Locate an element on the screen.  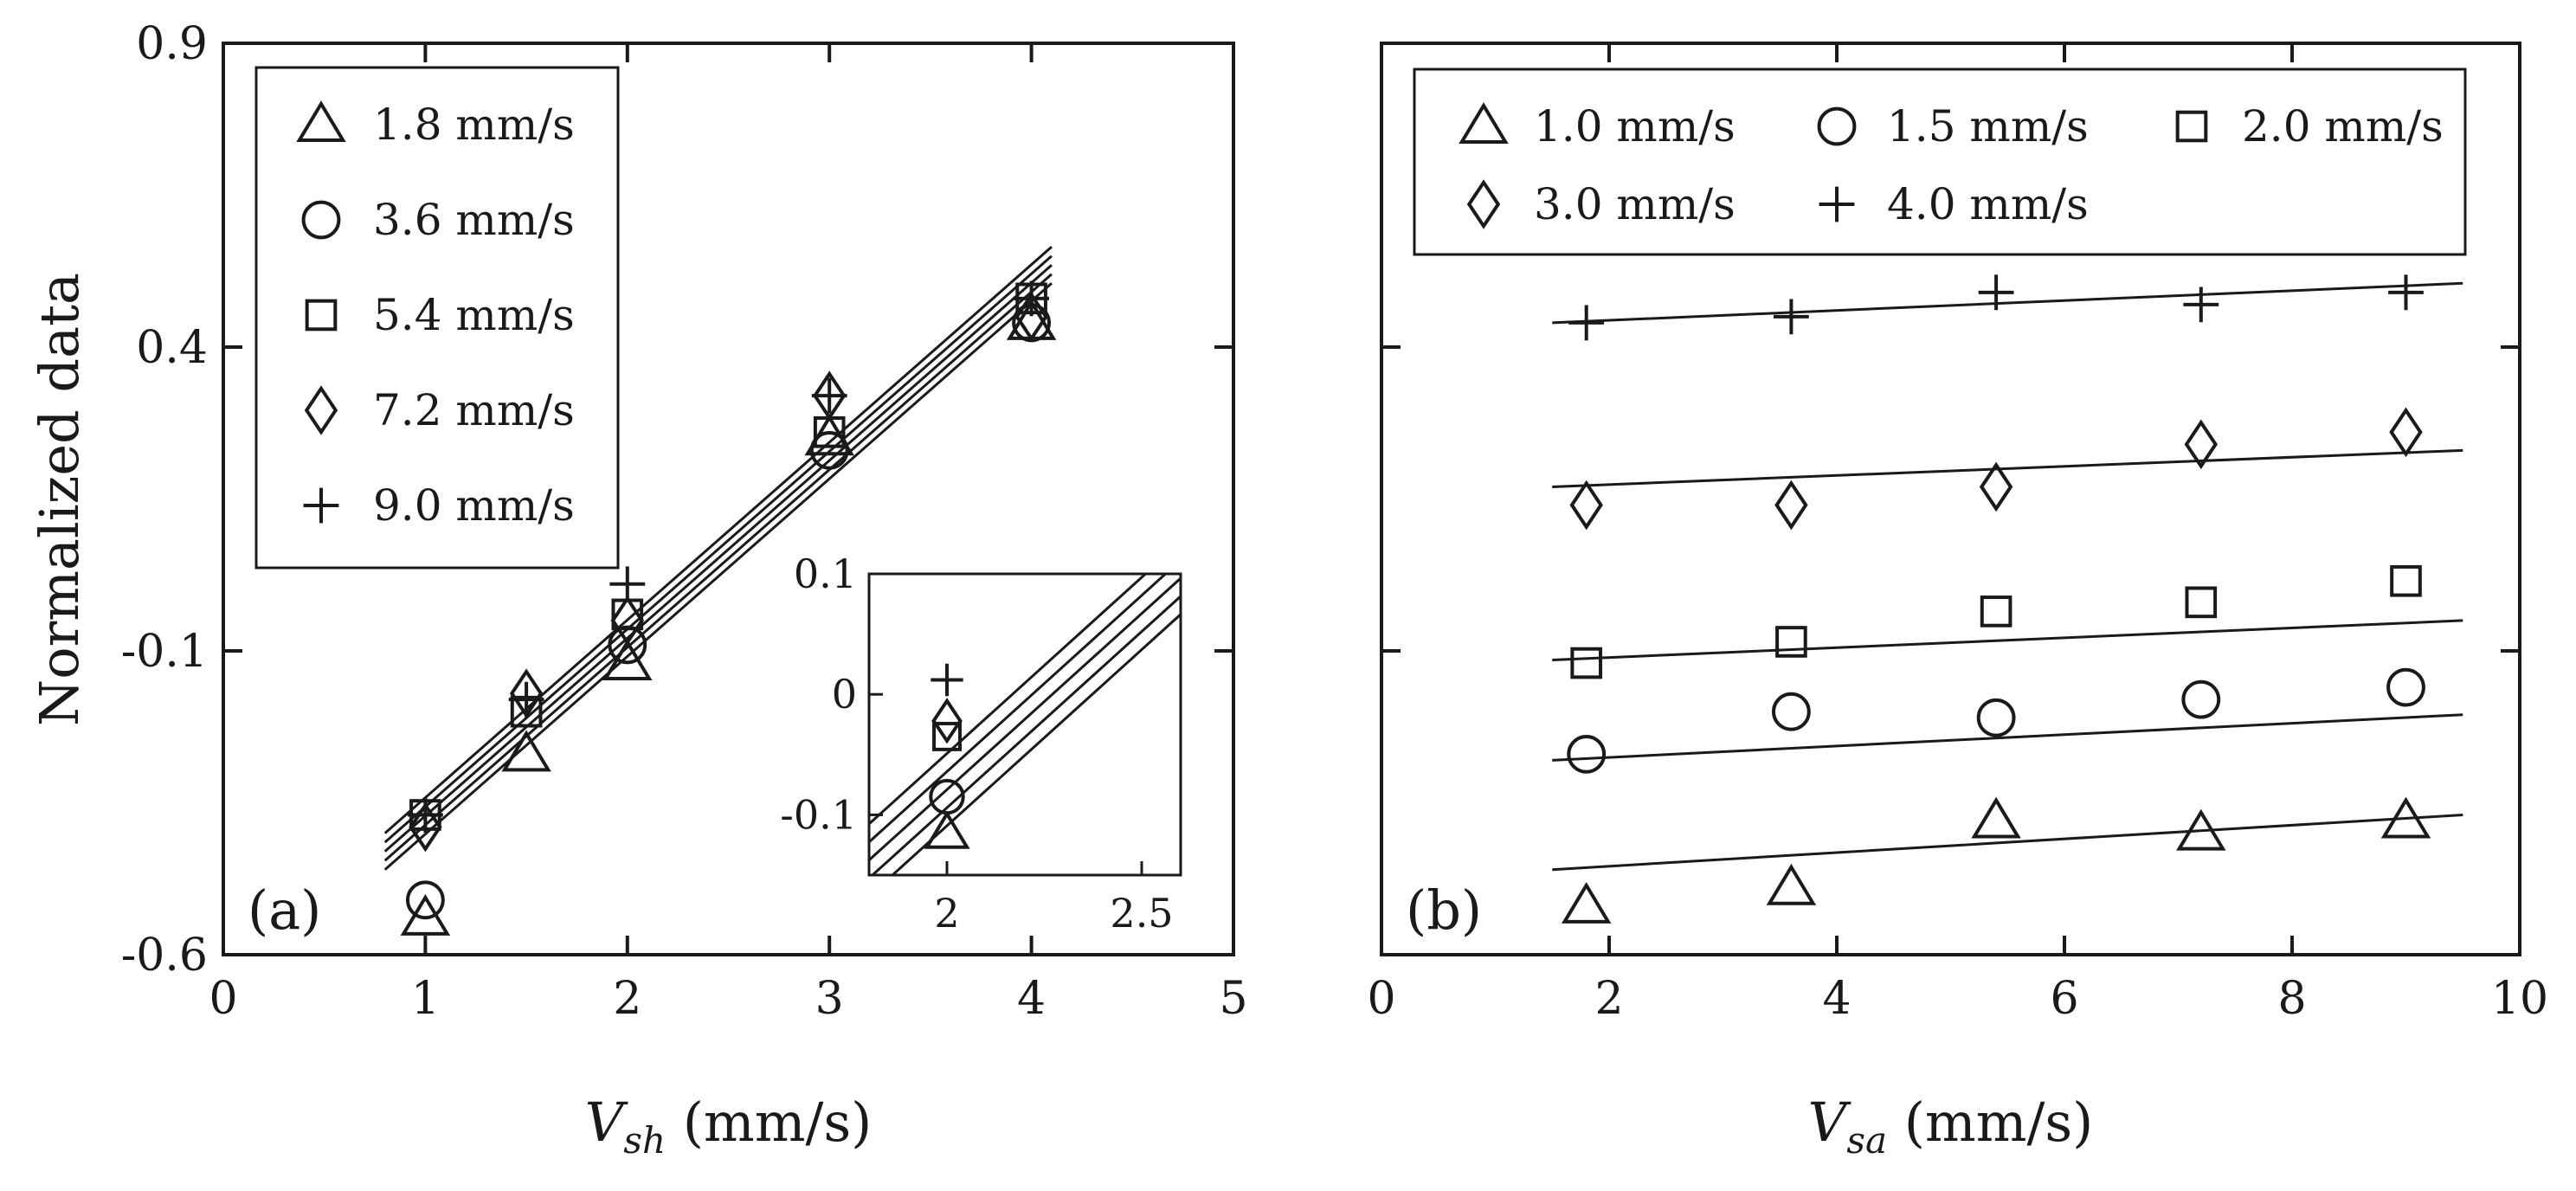
legend-entry-label: 1.0 mm/s is located at coordinates (1635, 126).